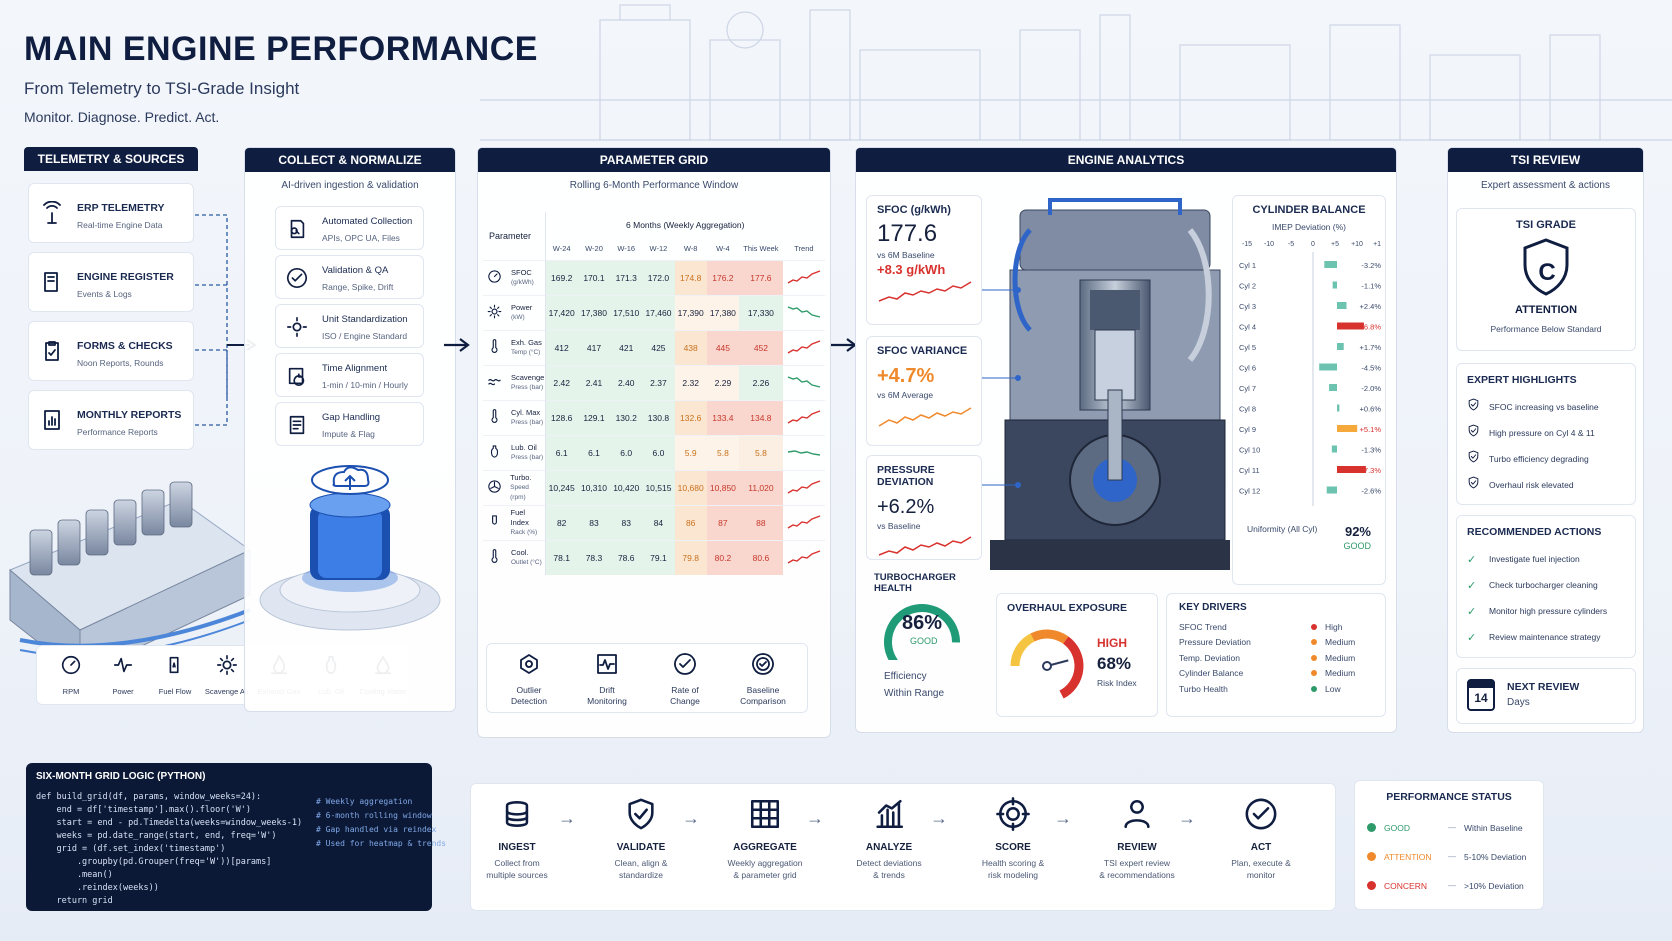  Describe the element at coordinates (175, 675) in the screenshot. I see `sensor-item: Fuel Flow` at that location.